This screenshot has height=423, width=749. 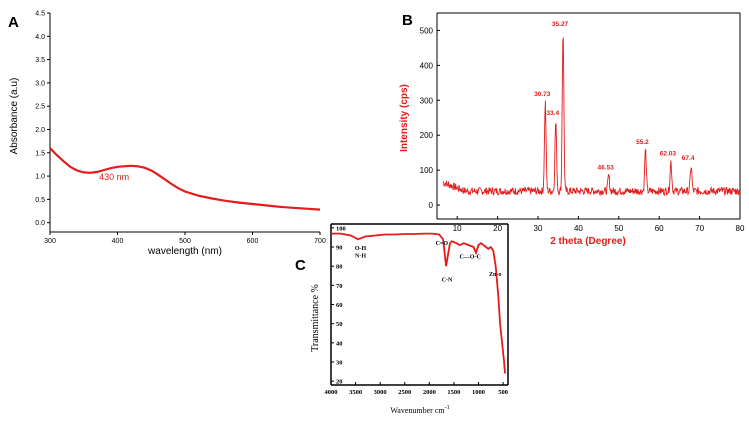 I want to click on panel-c-y-tick-label: 90, so click(x=339, y=248).